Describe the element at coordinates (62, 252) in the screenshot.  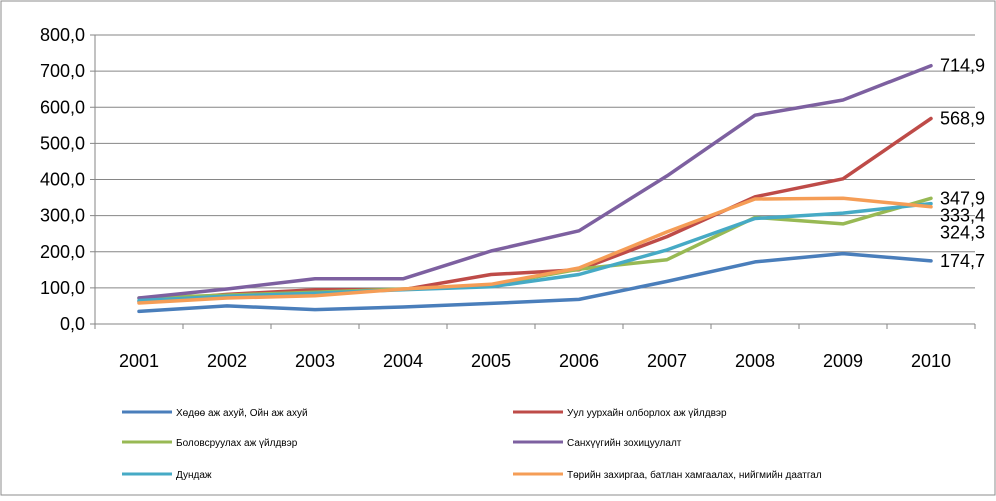
I see `y-tick-label: 200,0` at that location.